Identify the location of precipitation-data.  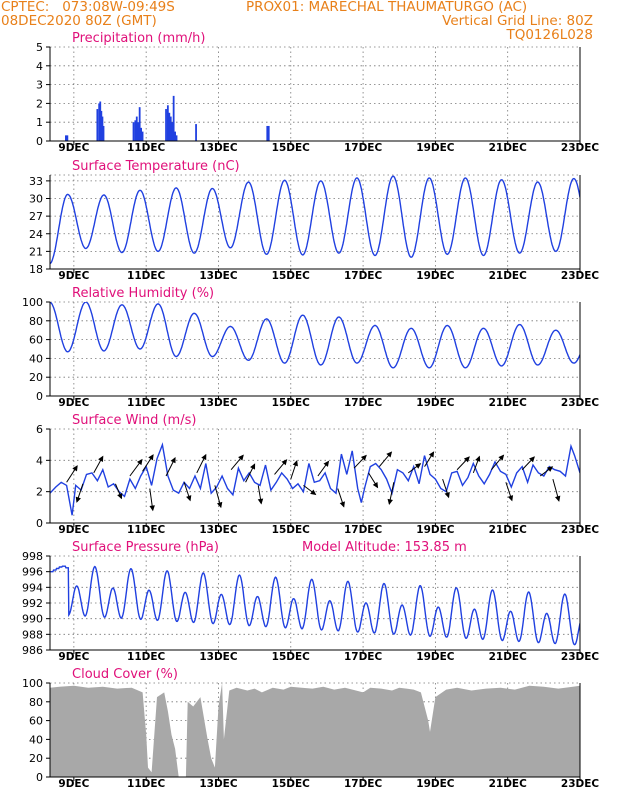
(167, 118).